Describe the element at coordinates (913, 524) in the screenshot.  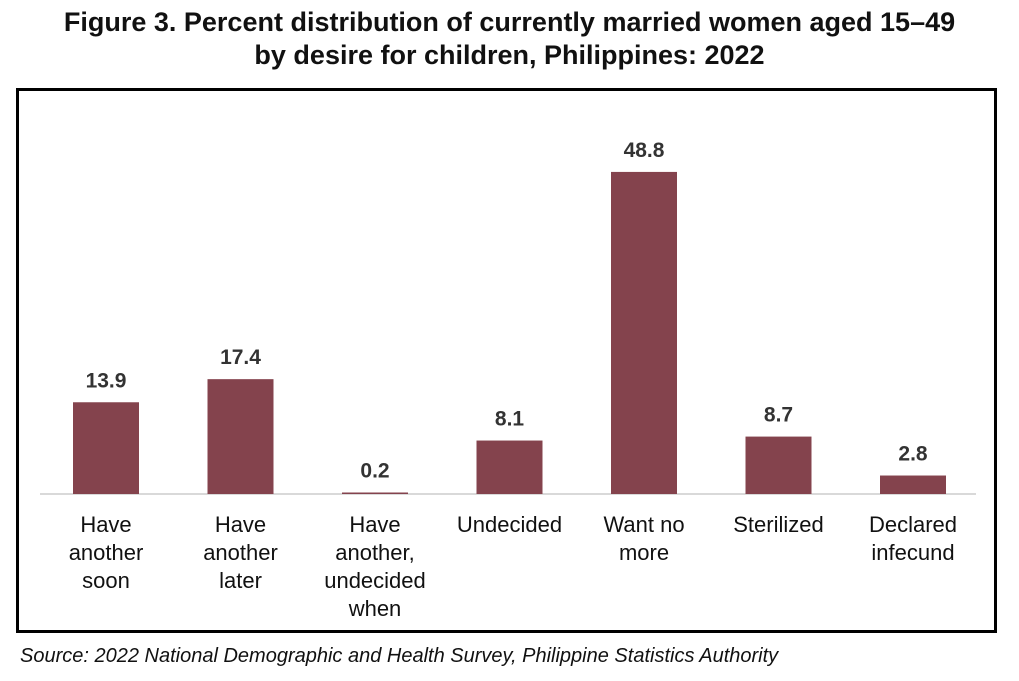
I see `category-label: Declared` at that location.